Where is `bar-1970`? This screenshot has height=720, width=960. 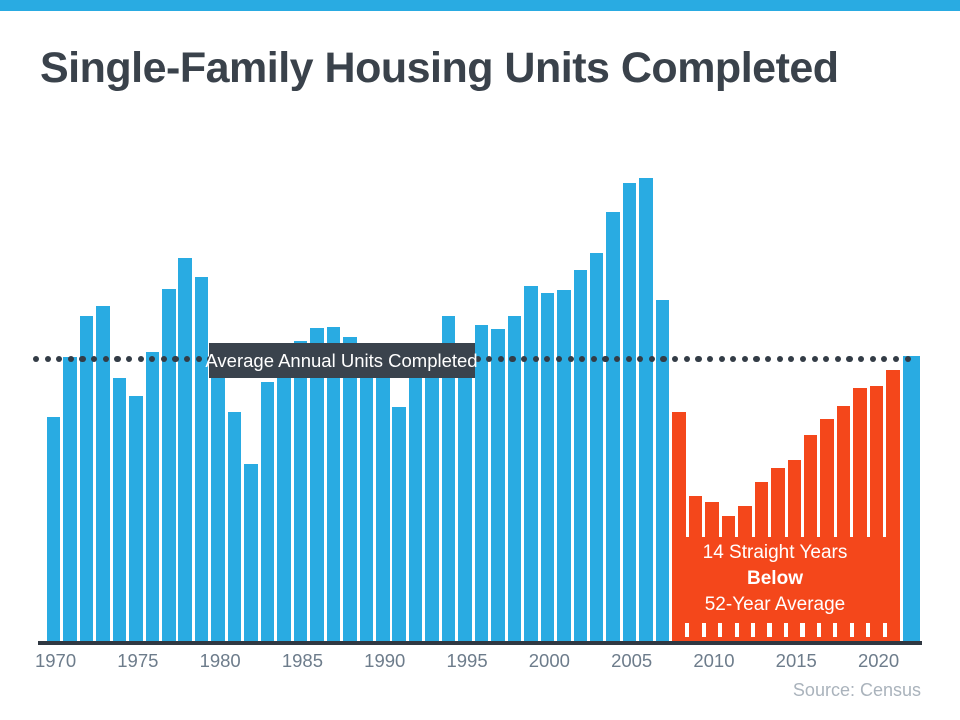 bar-1970 is located at coordinates (53, 528).